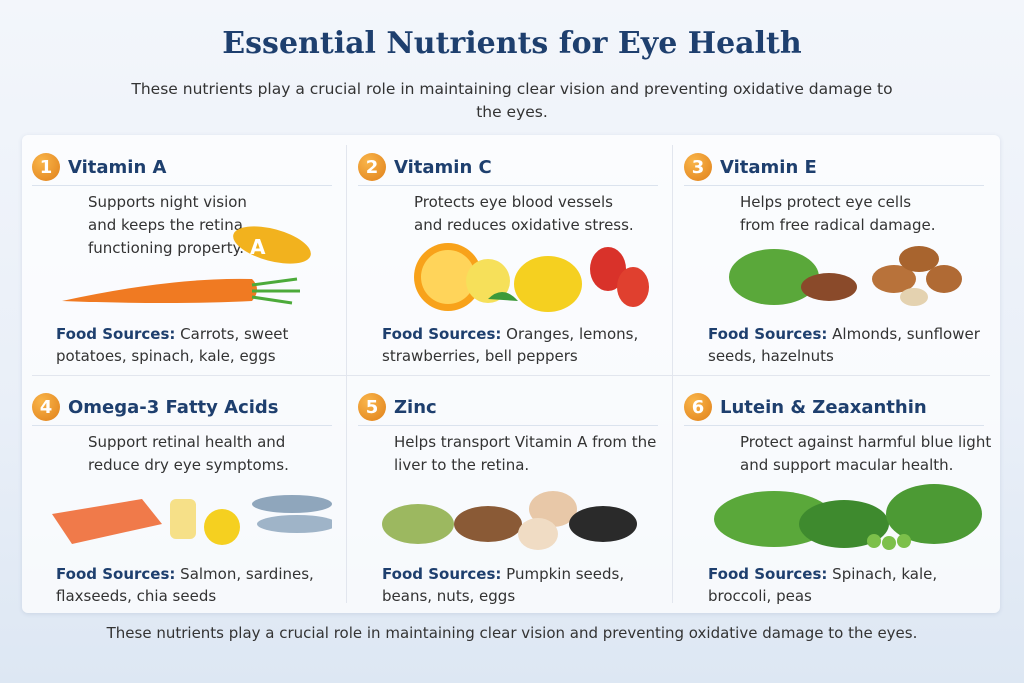  What do you see at coordinates (186, 265) in the screenshot?
I see `carrot-capsule-image: A` at bounding box center [186, 265].